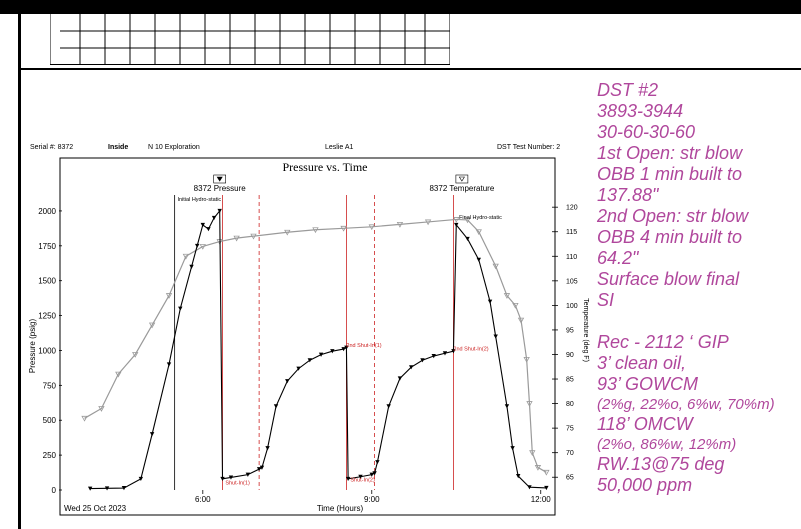 Image resolution: width=801 pixels, height=529 pixels. Describe the element at coordinates (645, 424) in the screenshot. I see `note-line: 118’ OMCW` at that location.